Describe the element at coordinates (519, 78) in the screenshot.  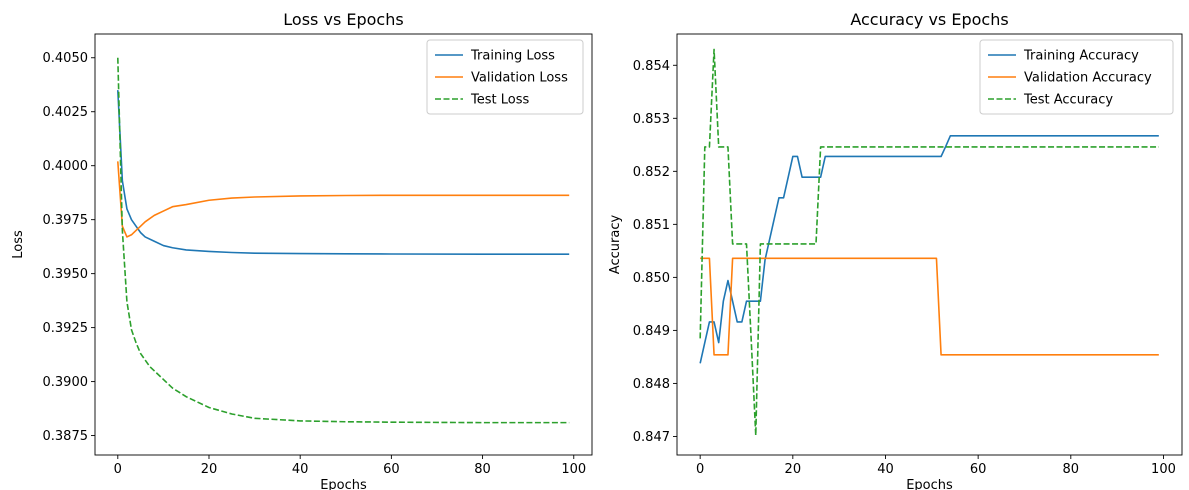
I see `loss-legend-label: Validation Loss` at that location.